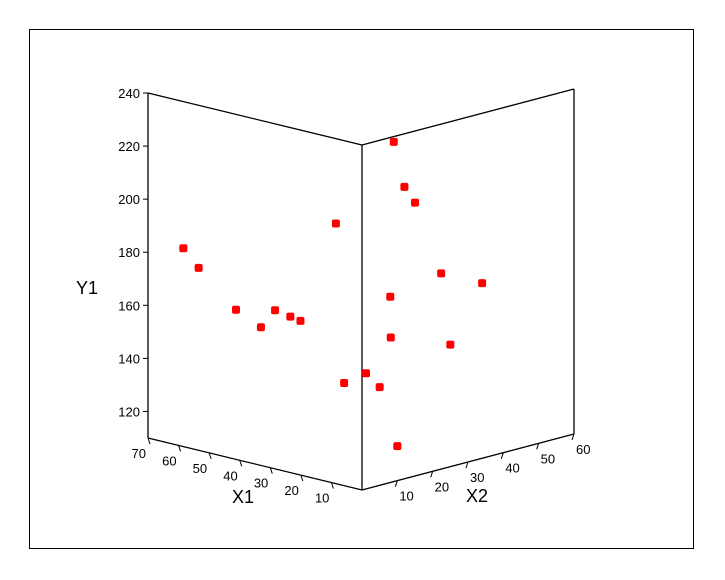 The image size is (725, 580). What do you see at coordinates (477, 477) in the screenshot?
I see `x2-tick-label: 30` at bounding box center [477, 477].